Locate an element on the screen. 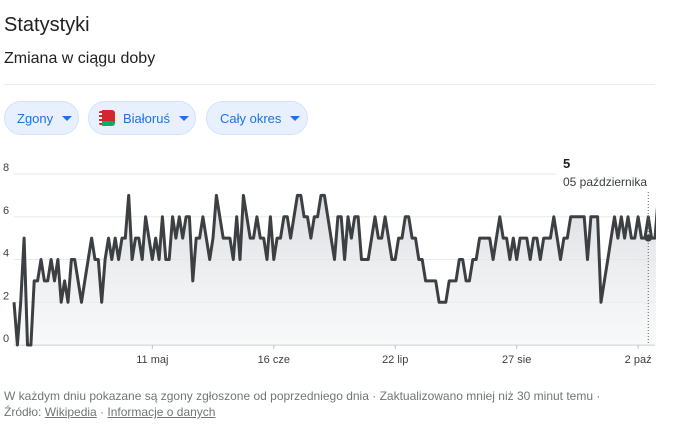  x-tick-label: 16 cze is located at coordinates (274, 360).